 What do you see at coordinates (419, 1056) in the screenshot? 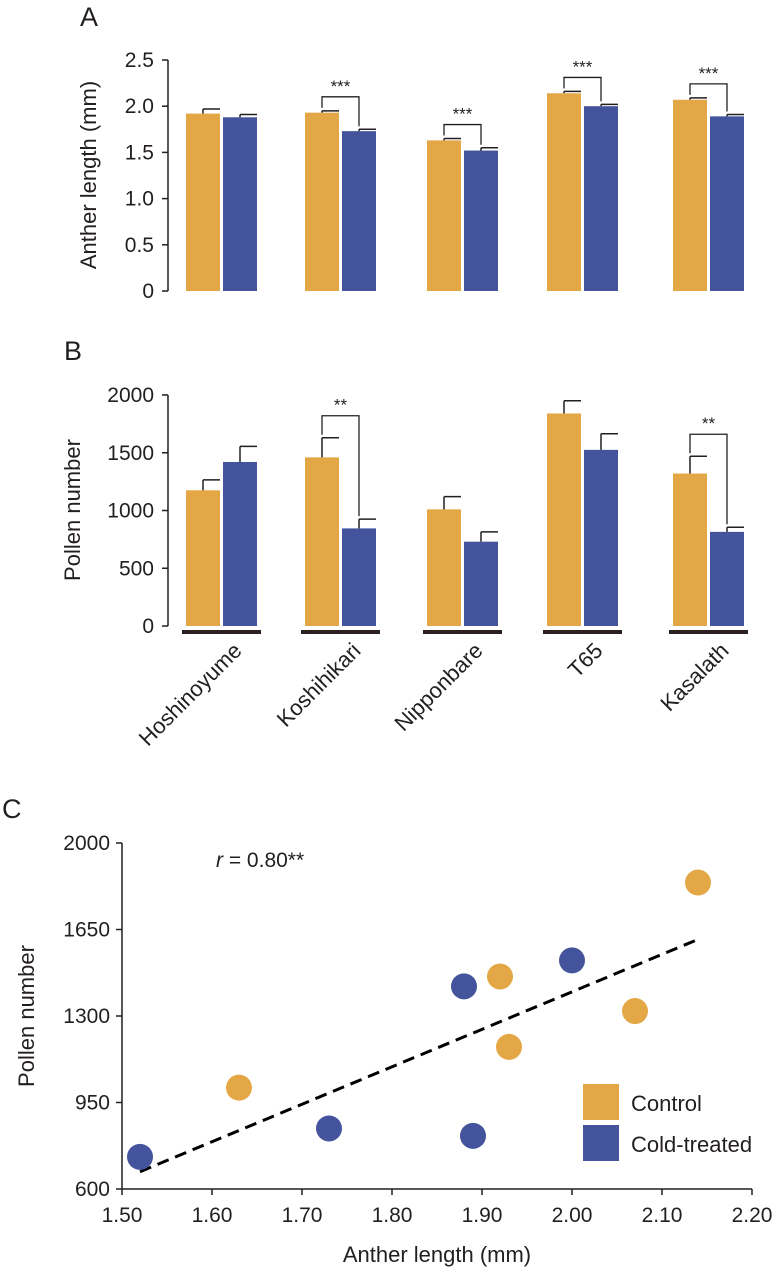
I see `trend-line` at bounding box center [419, 1056].